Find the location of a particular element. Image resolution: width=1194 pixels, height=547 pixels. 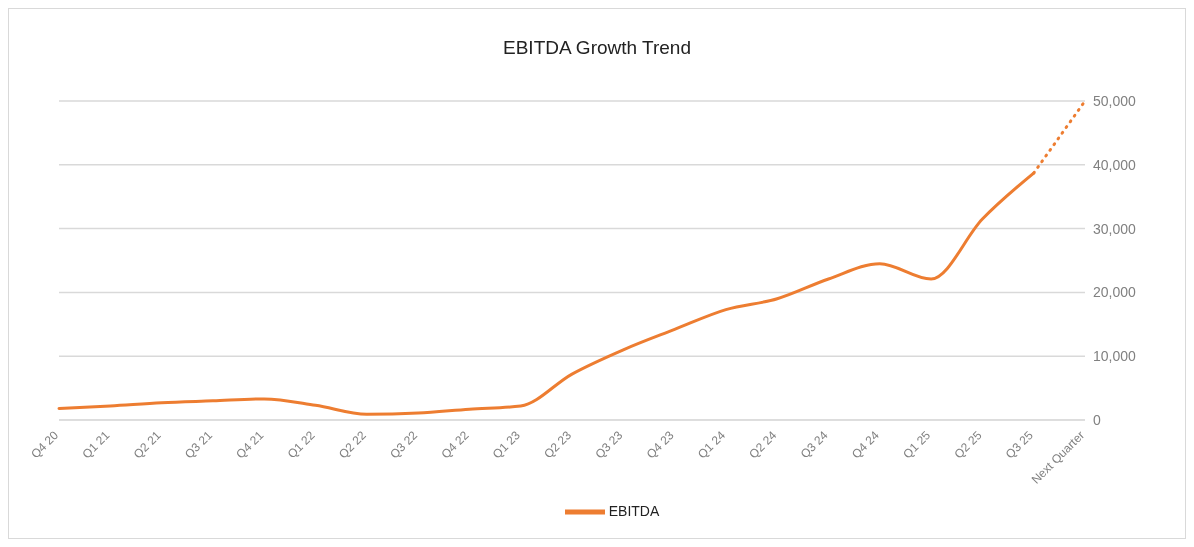

x-tick-label: Q4 20 is located at coordinates (45, 445).